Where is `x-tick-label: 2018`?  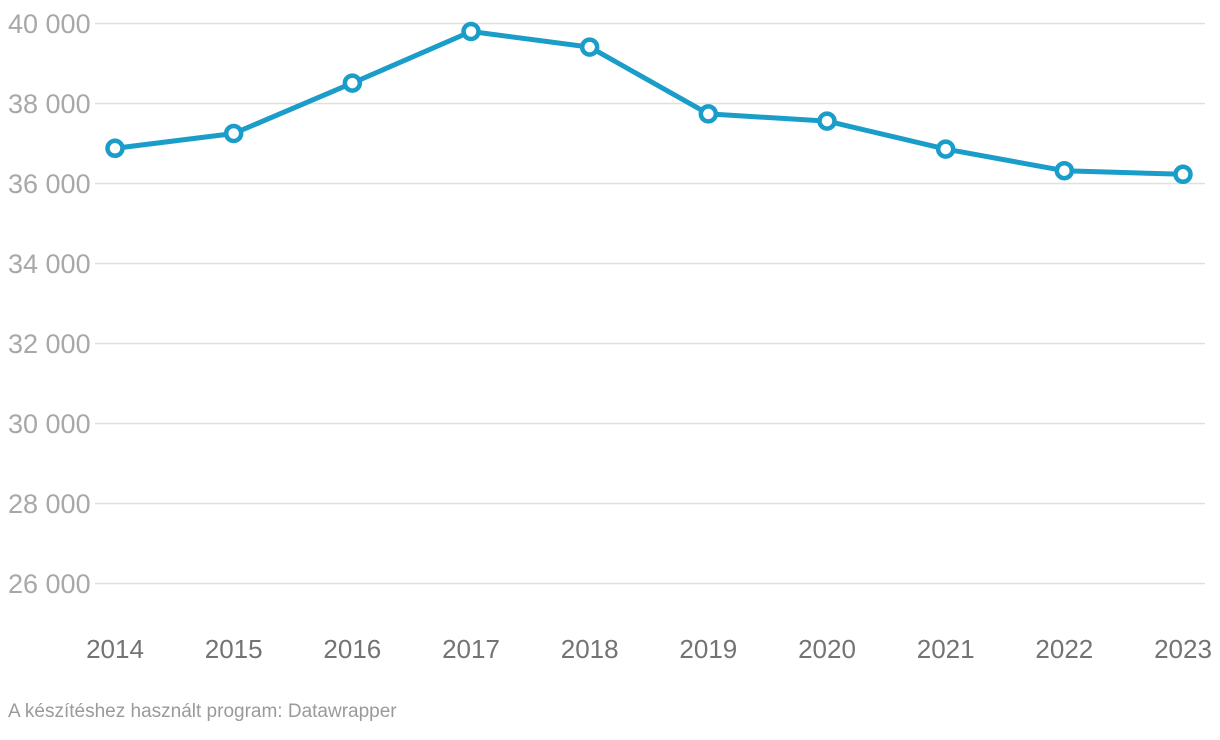 x-tick-label: 2018 is located at coordinates (590, 649).